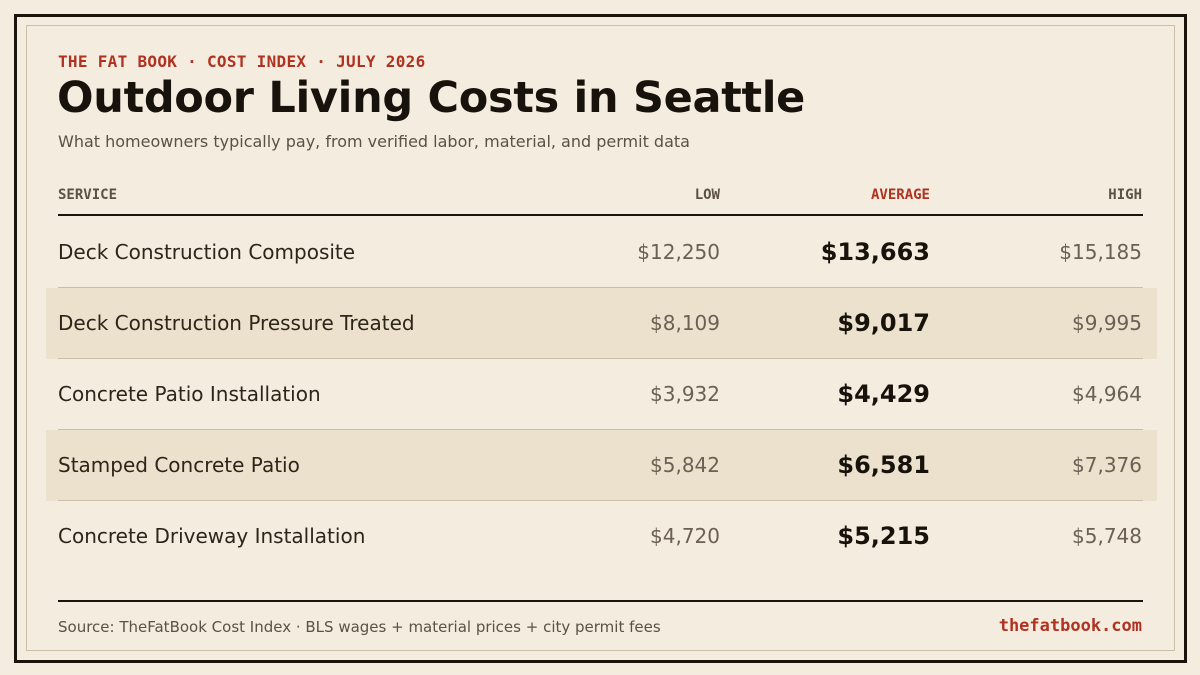 The height and width of the screenshot is (675, 1200). What do you see at coordinates (1107, 394) in the screenshot?
I see `high-price: $4,964` at bounding box center [1107, 394].